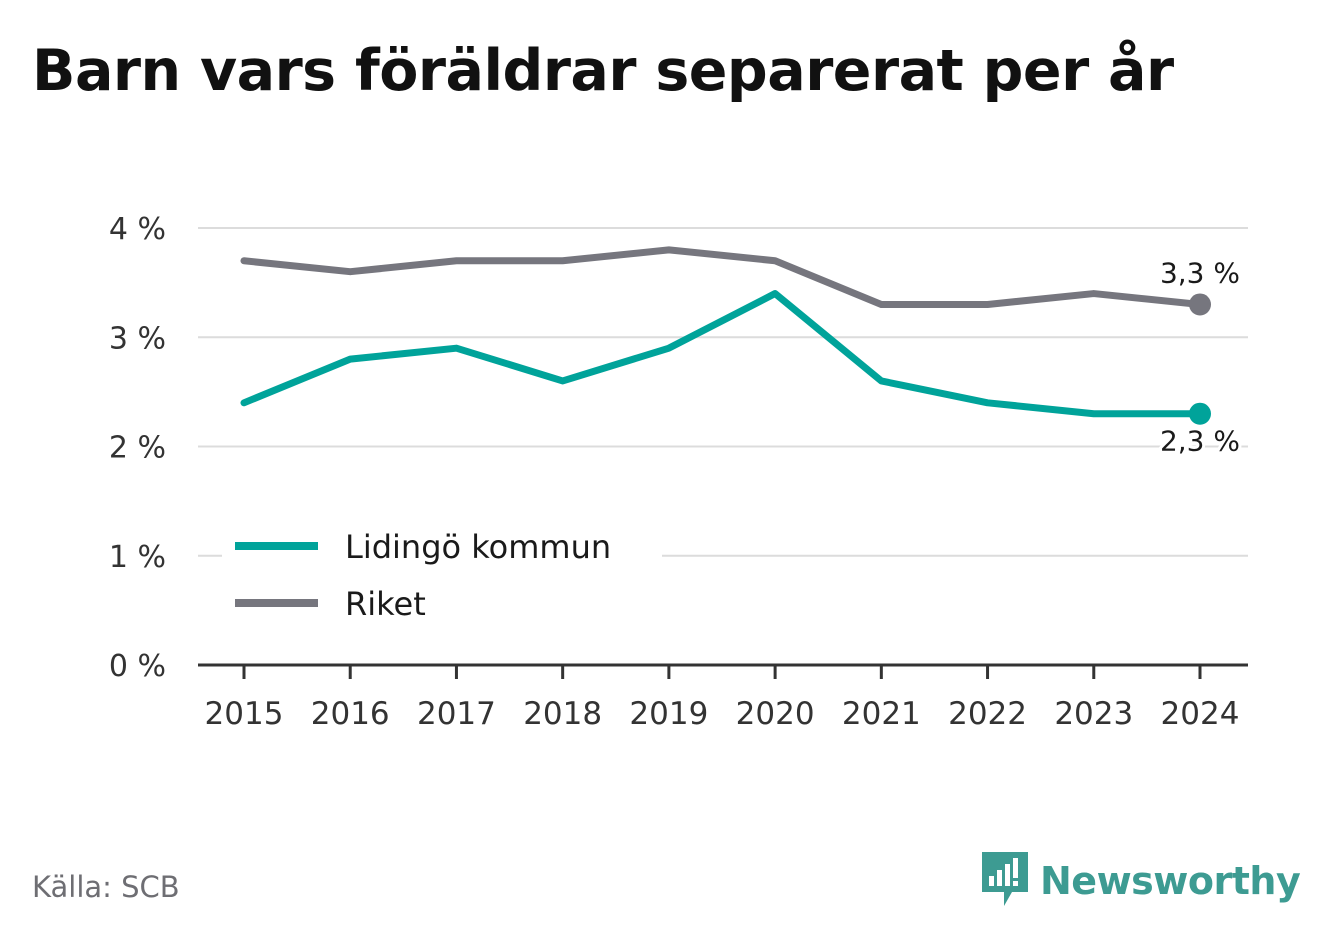 The image size is (1322, 939). What do you see at coordinates (1200, 441) in the screenshot?
I see `end-value-label: 2,3 %` at bounding box center [1200, 441].